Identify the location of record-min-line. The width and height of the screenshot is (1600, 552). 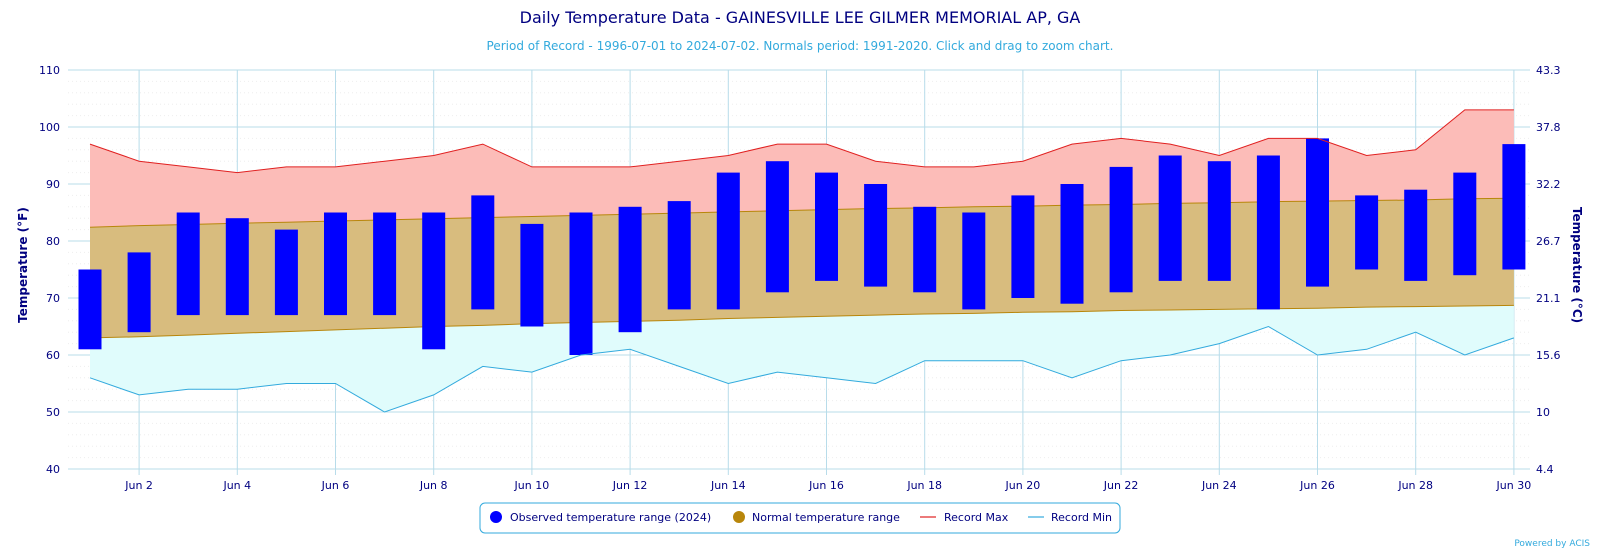
(802, 369).